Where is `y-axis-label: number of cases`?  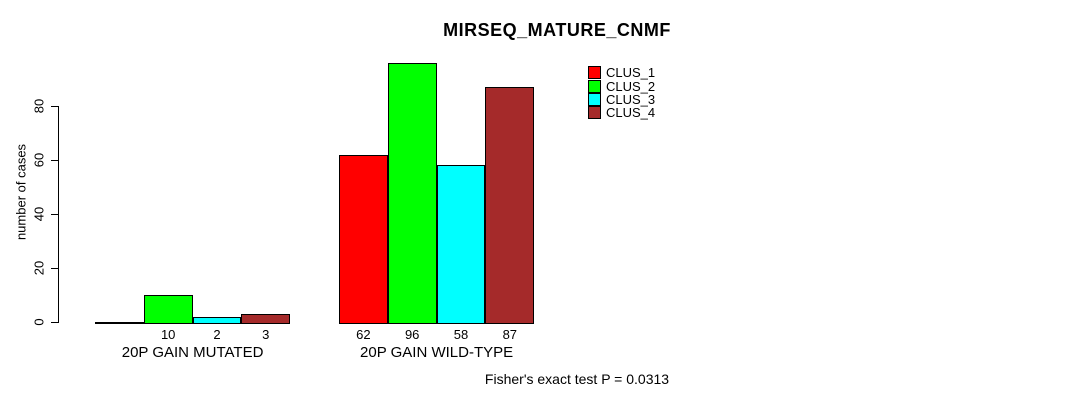
y-axis-label: number of cases is located at coordinates (21, 192).